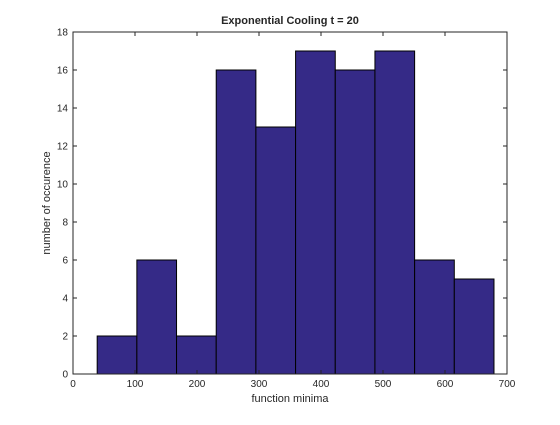 The image size is (560, 425). What do you see at coordinates (290, 399) in the screenshot?
I see `x-axis-label: function minima` at bounding box center [290, 399].